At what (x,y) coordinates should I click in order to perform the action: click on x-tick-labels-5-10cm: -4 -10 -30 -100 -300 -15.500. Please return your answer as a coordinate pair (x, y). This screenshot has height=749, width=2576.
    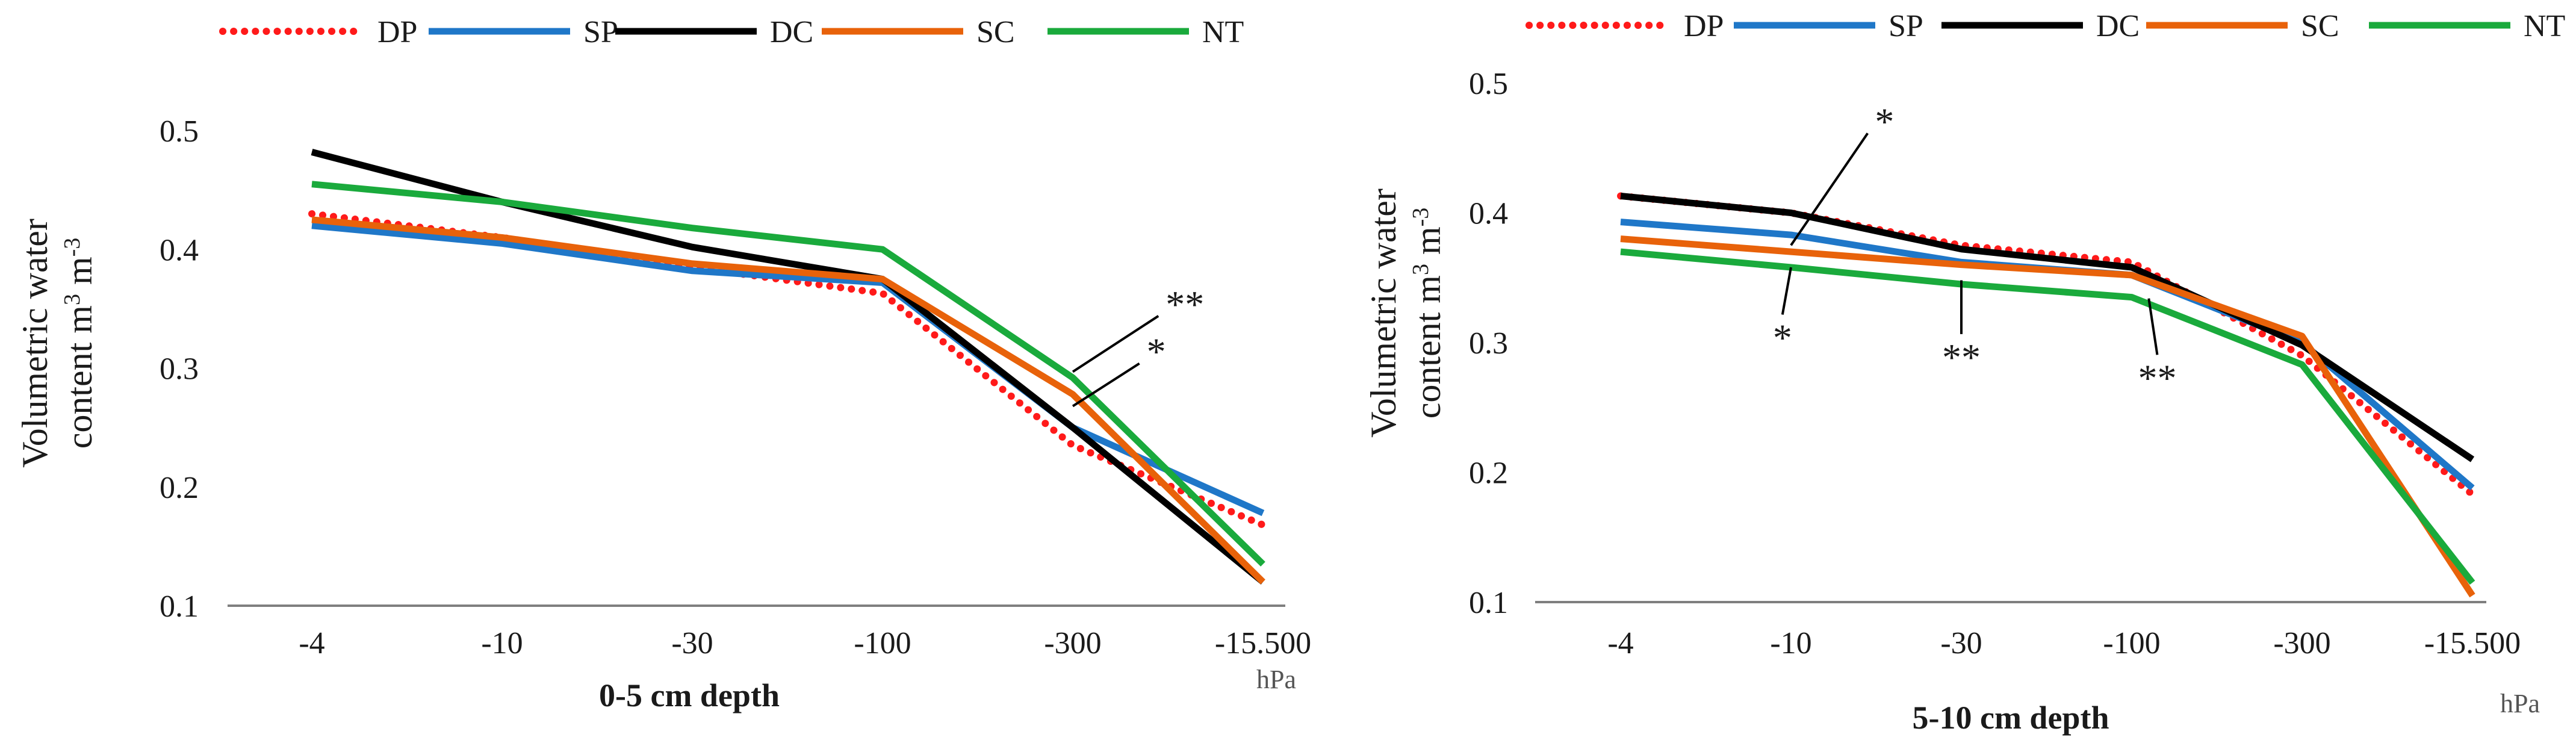
    Looking at the image, I should click on (2064, 643).